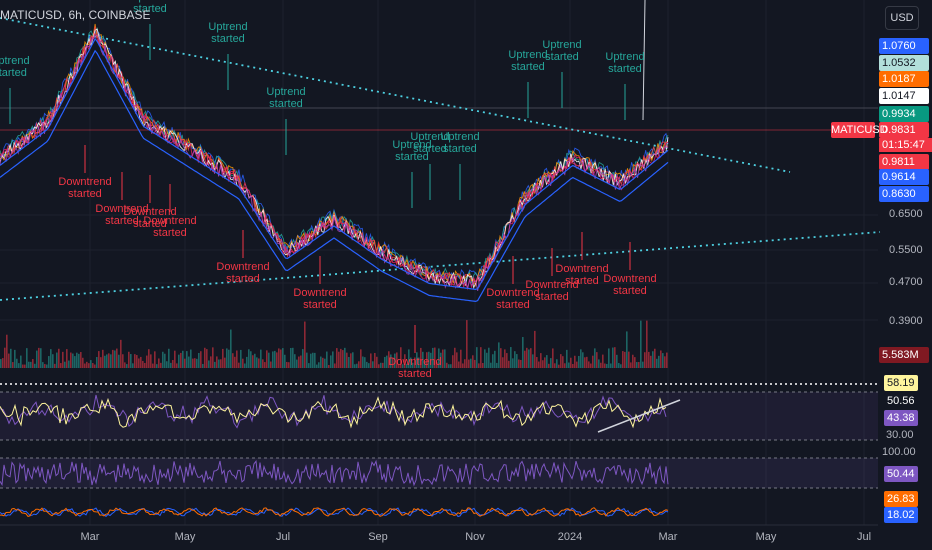  I want to click on rsi-badge-mid: 50.56, so click(901, 401).